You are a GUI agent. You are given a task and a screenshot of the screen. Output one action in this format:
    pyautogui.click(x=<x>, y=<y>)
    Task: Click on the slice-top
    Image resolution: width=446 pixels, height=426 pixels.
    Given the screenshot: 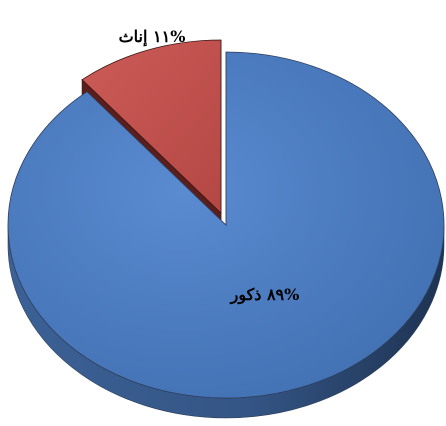 What is the action you would take?
    pyautogui.click(x=151, y=126)
    